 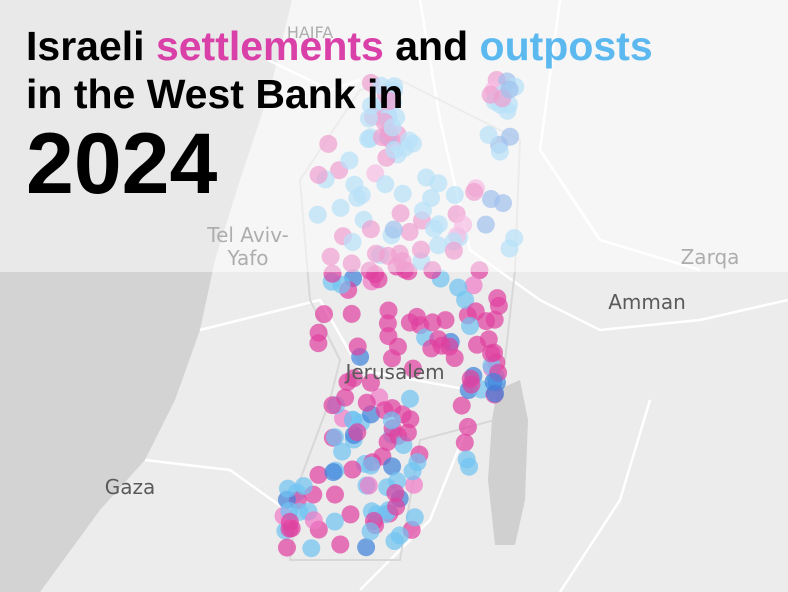 What do you see at coordinates (566, 46) in the screenshot?
I see `title-outposts: outposts` at bounding box center [566, 46].